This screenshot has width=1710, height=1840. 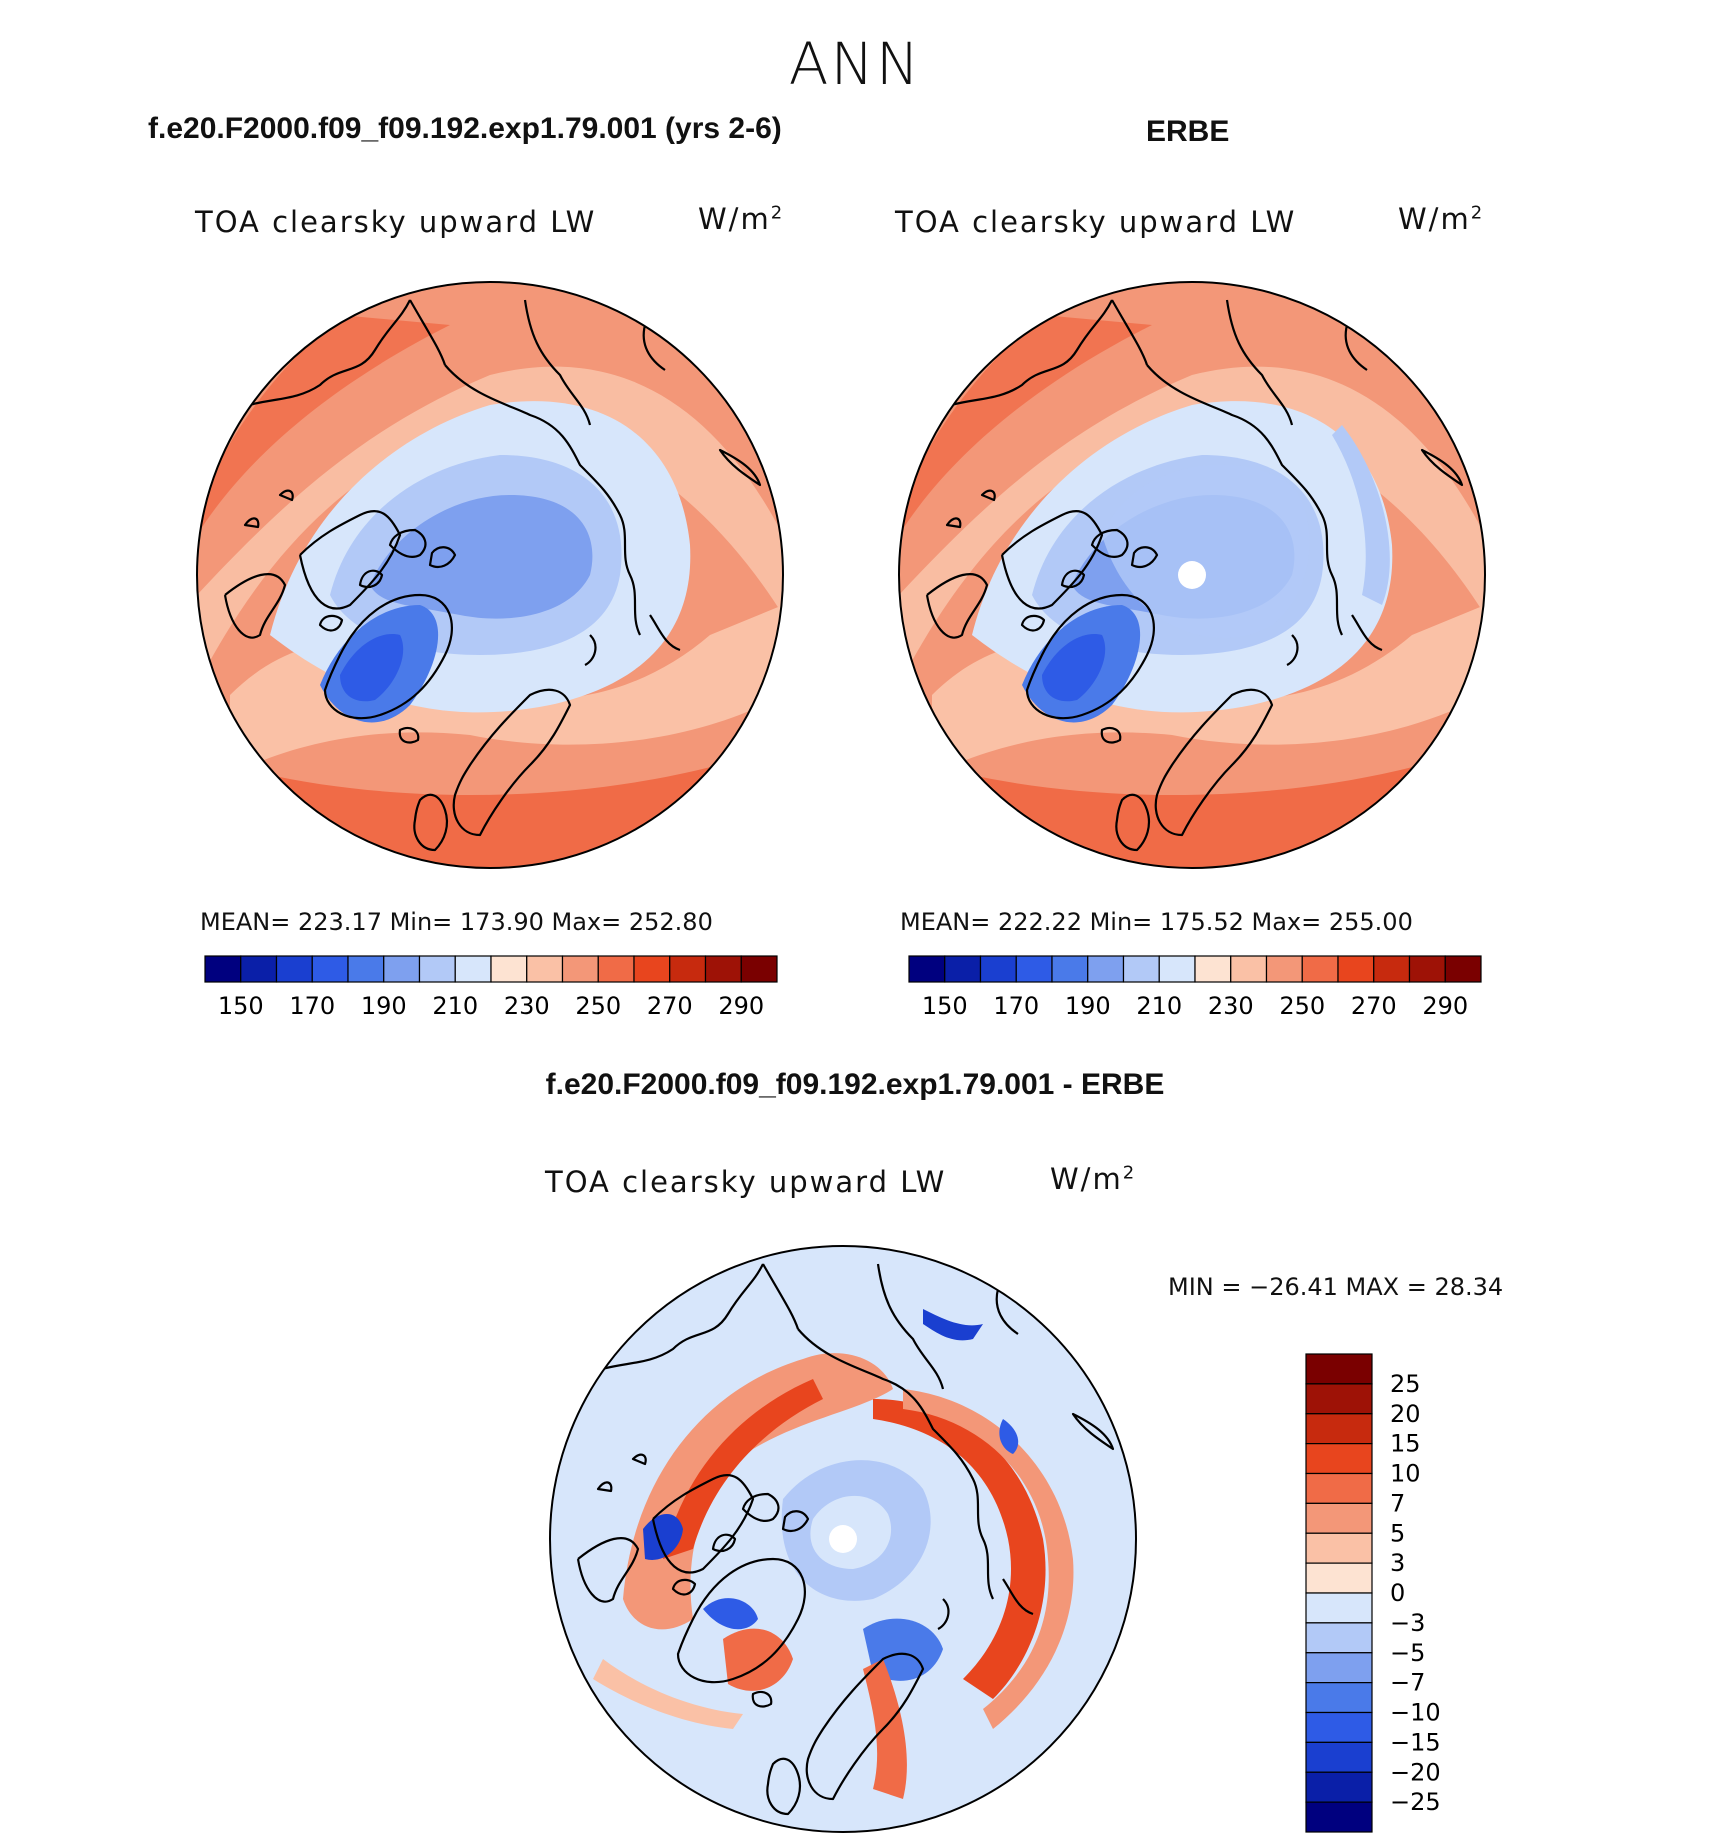 What do you see at coordinates (1336, 1287) in the screenshot?
I see `diff-stats: MIN = −26.41 MAX = 28.34` at bounding box center [1336, 1287].